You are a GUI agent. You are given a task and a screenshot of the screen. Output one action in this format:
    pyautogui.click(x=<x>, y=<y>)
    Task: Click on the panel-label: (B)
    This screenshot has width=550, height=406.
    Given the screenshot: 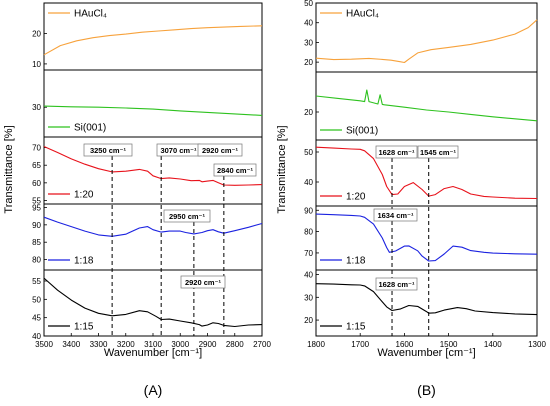 What is the action you would take?
    pyautogui.click(x=426, y=390)
    